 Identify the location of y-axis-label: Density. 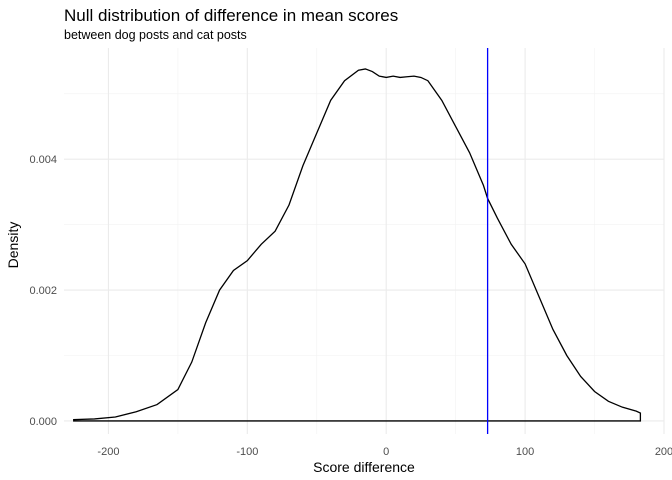
(13, 245).